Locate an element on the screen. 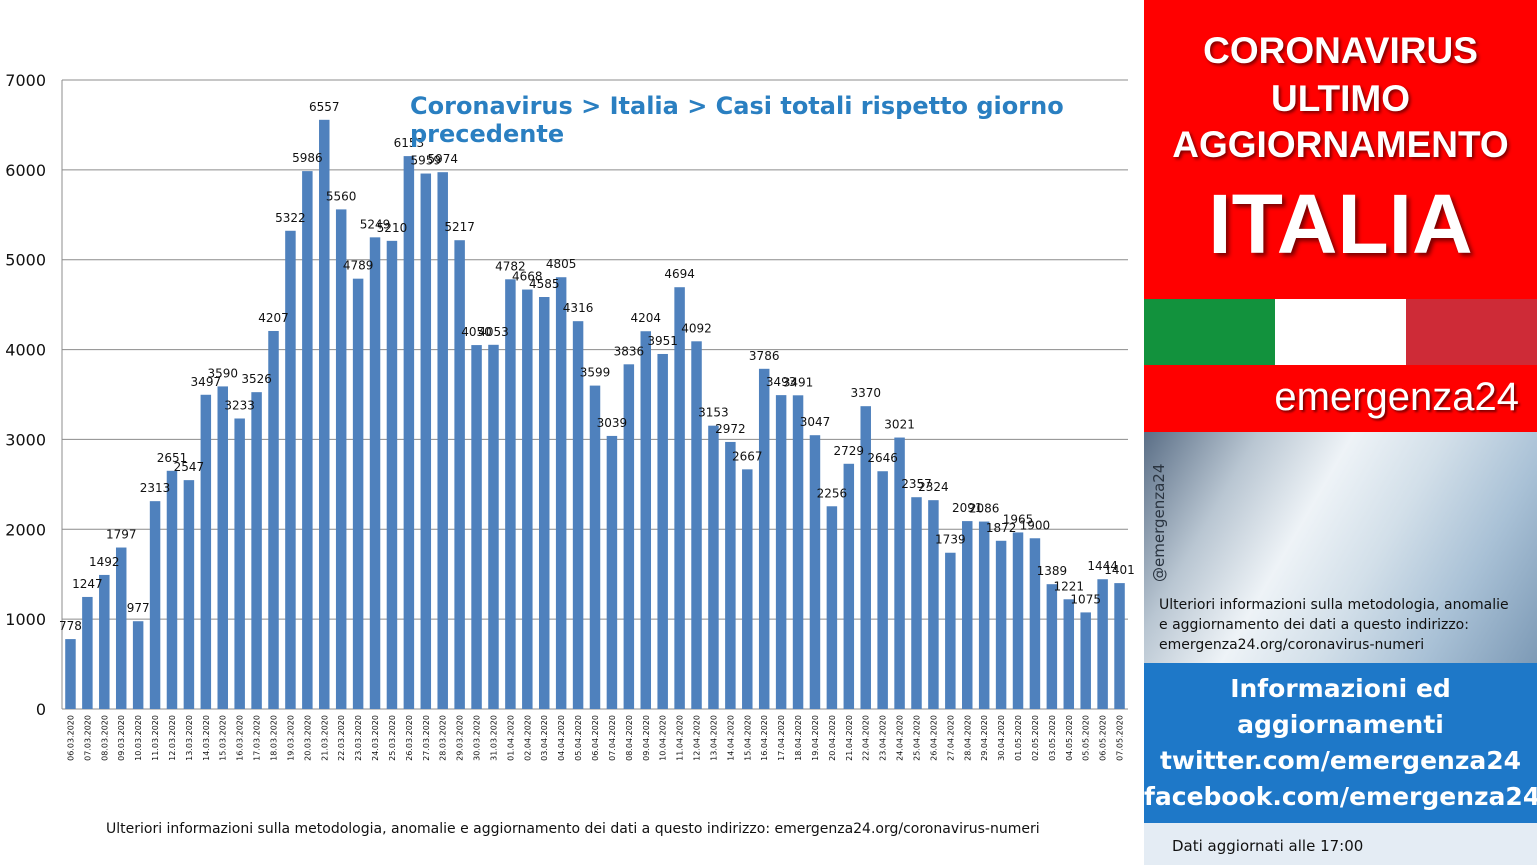 This screenshot has height=865, width=1537. x-tick-label: 07.05.2020 is located at coordinates (1120, 738).